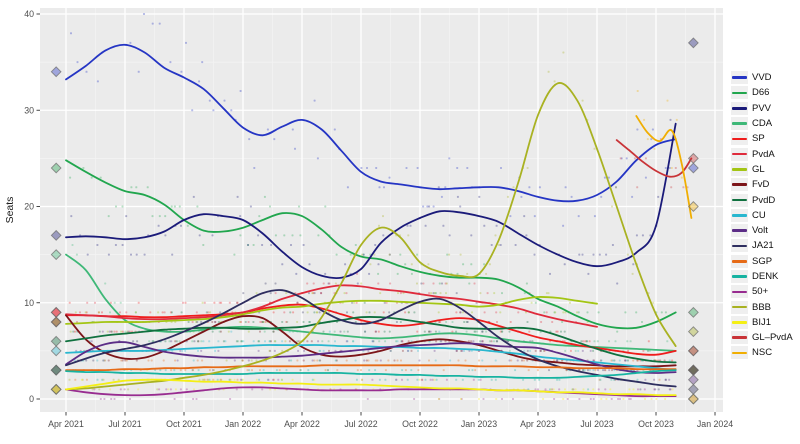 This screenshot has height=444, width=800. Describe the element at coordinates (56, 370) in the screenshot. I see `election-result-denk` at that location.